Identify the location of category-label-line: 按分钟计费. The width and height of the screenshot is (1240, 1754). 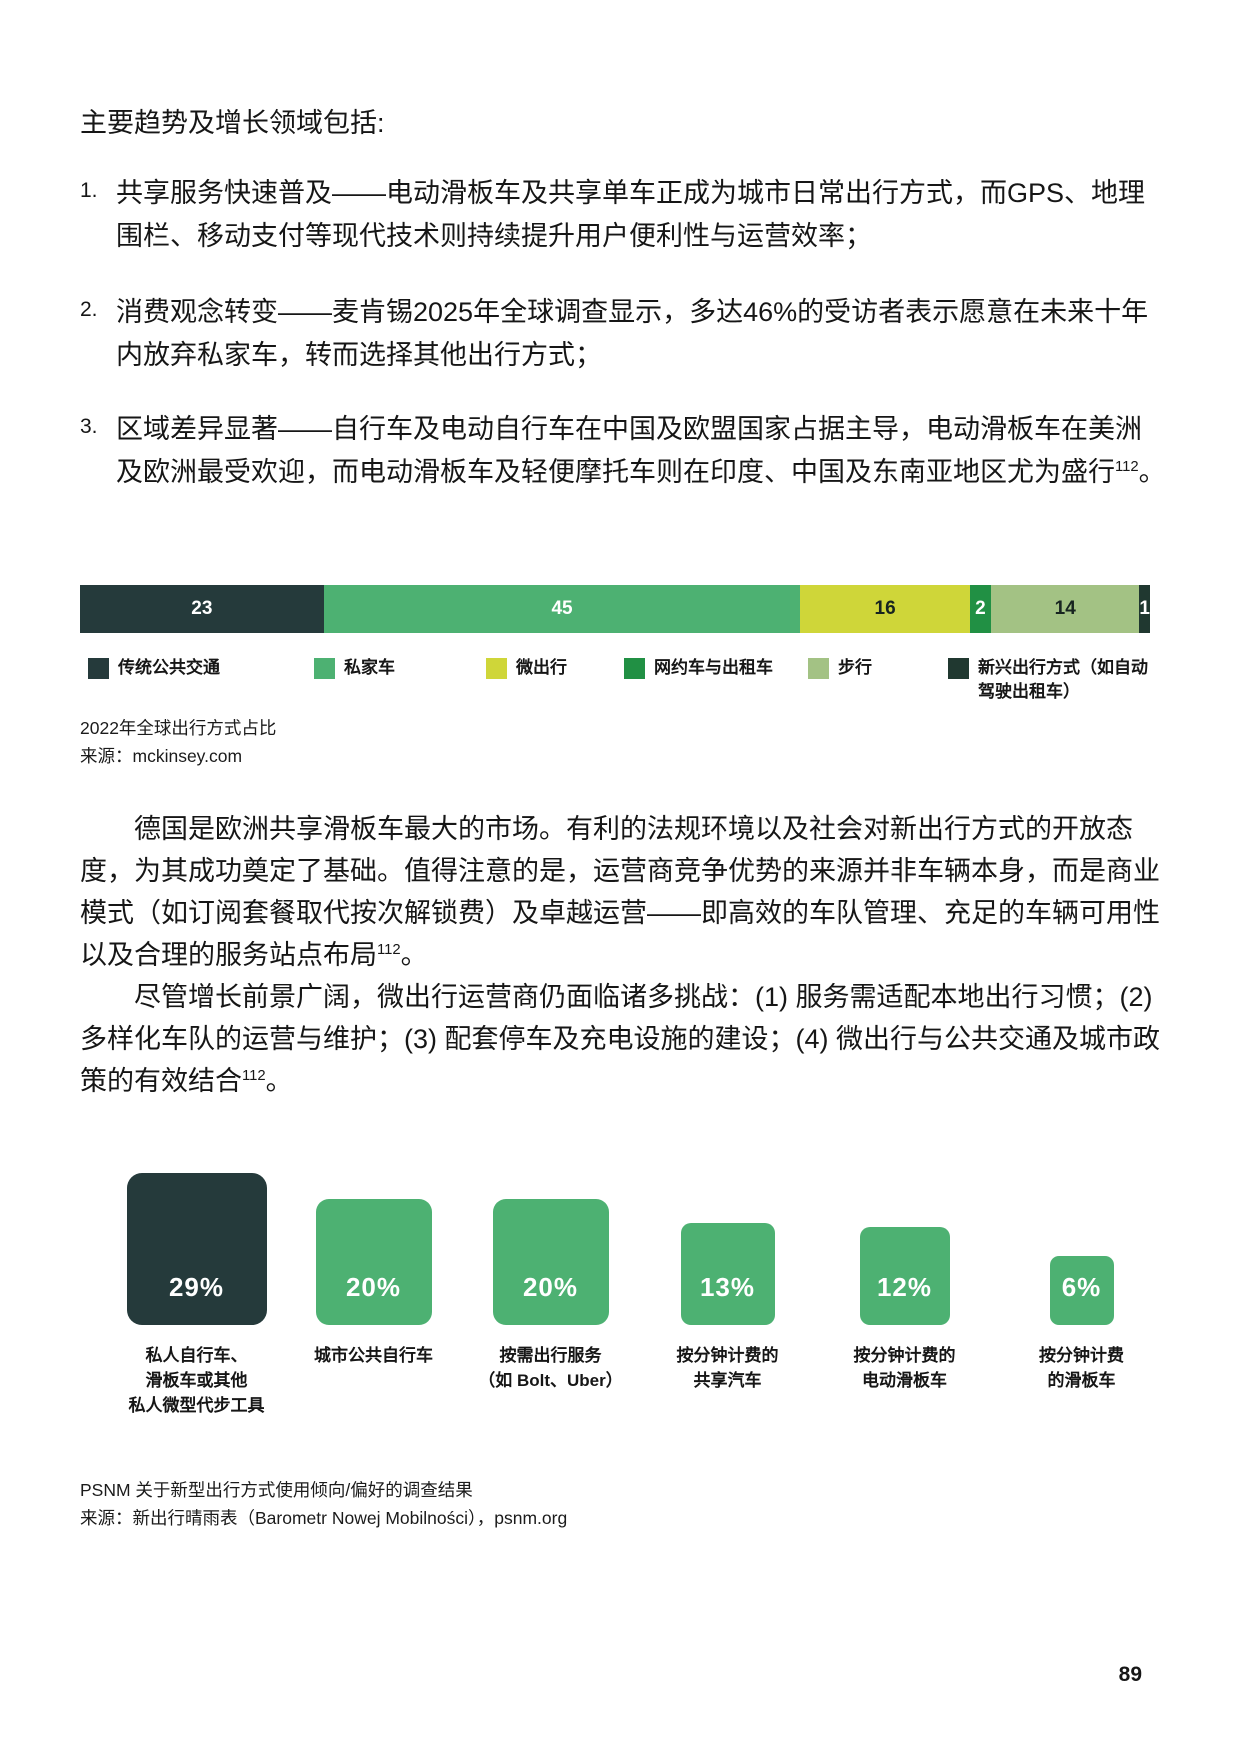
(1081, 1355).